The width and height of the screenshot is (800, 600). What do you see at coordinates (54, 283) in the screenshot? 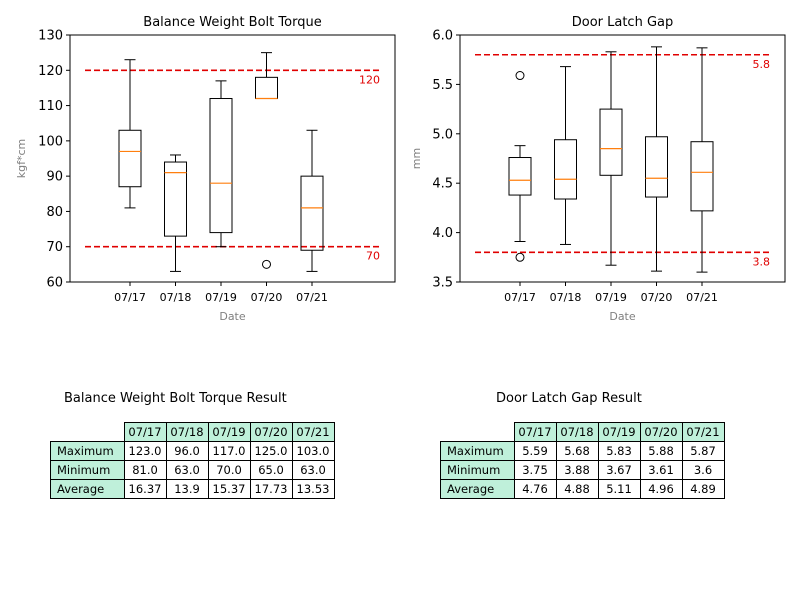
I see `chart-0-ytick-label-0: 60` at bounding box center [54, 283].